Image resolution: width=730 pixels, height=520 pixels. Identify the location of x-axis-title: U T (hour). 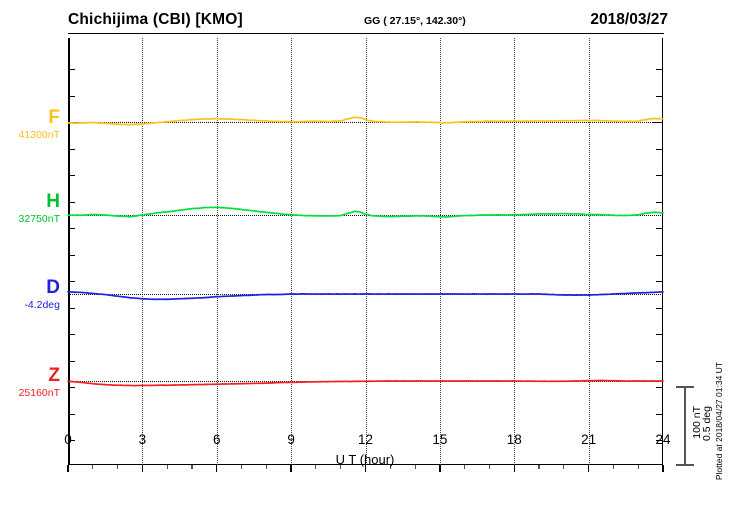
(365, 459).